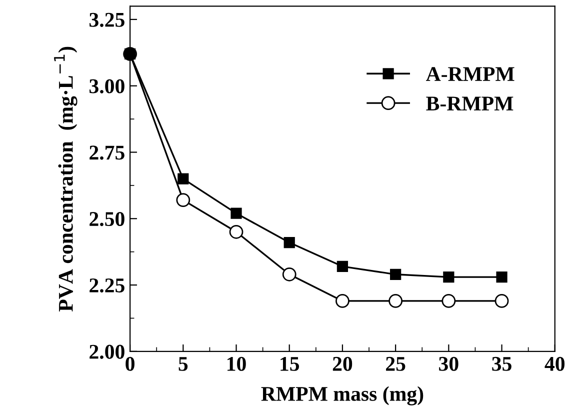 Image resolution: width=578 pixels, height=411 pixels. What do you see at coordinates (448, 363) in the screenshot?
I see `x-tick-label: 30` at bounding box center [448, 363].